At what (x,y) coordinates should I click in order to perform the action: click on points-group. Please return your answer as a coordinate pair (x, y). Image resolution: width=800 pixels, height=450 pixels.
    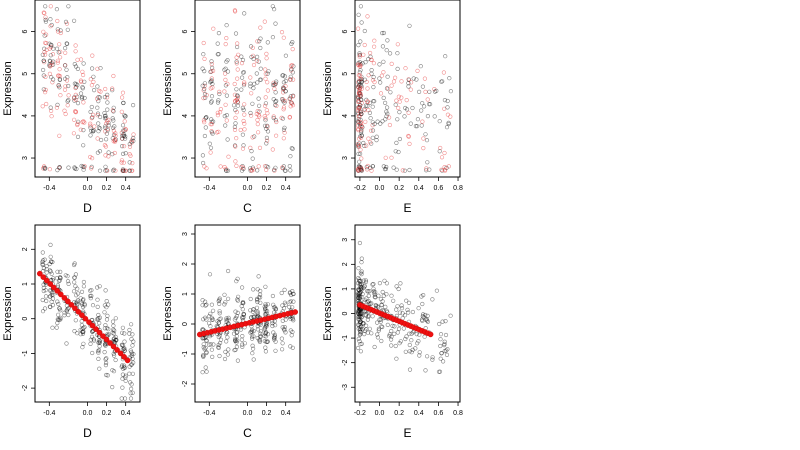
    Looking at the image, I should click on (88, 88).